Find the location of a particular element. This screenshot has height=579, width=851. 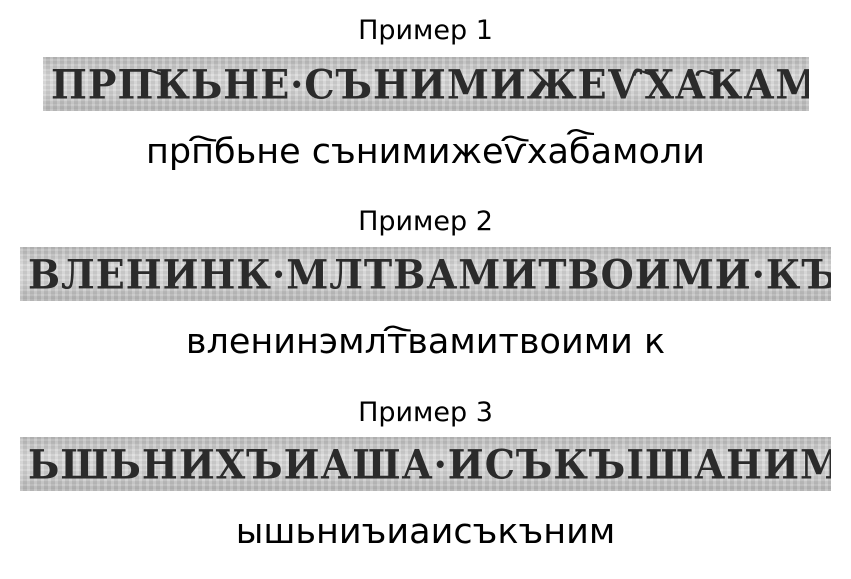

example-2-manuscript-glyphs: вленинк·млтвамитвоими·къ is located at coordinates (425, 274).